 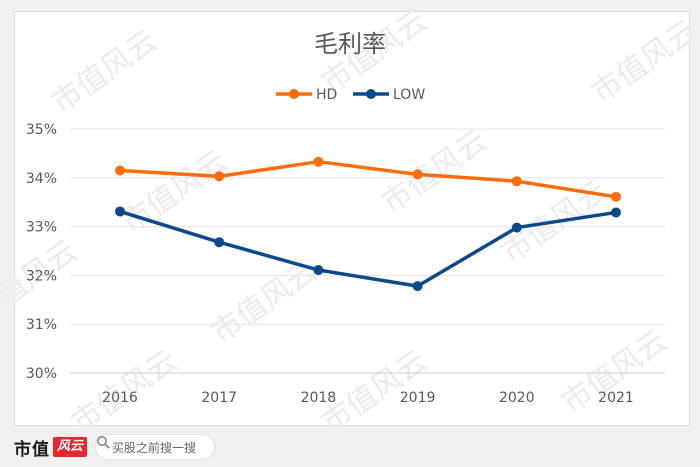 What do you see at coordinates (350, 447) in the screenshot?
I see `footer-bar: 市值 风云 买股之前搜一搜` at bounding box center [350, 447].